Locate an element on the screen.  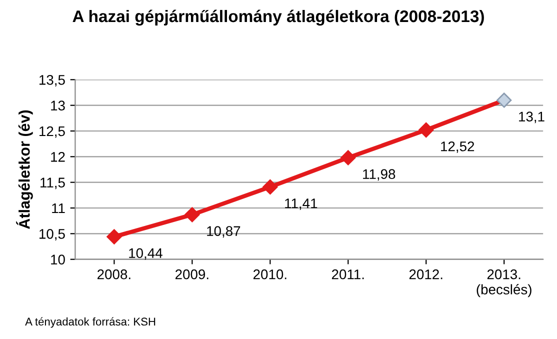
data-label: 12,52 is located at coordinates (457, 147).